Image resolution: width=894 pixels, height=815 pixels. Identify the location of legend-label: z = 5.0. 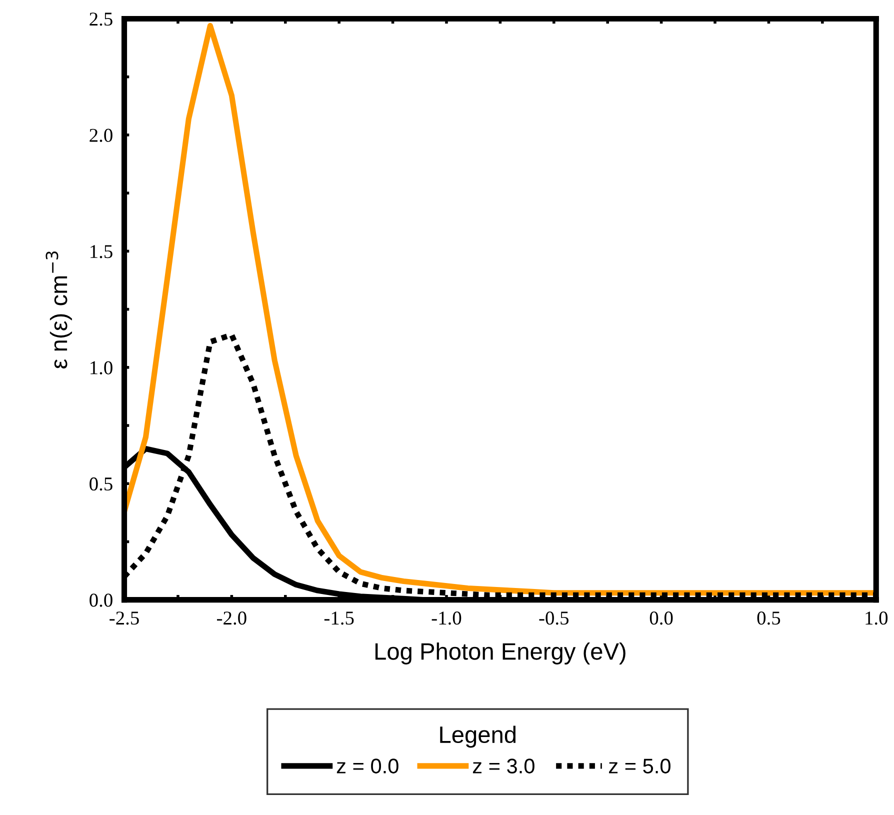
(639, 766).